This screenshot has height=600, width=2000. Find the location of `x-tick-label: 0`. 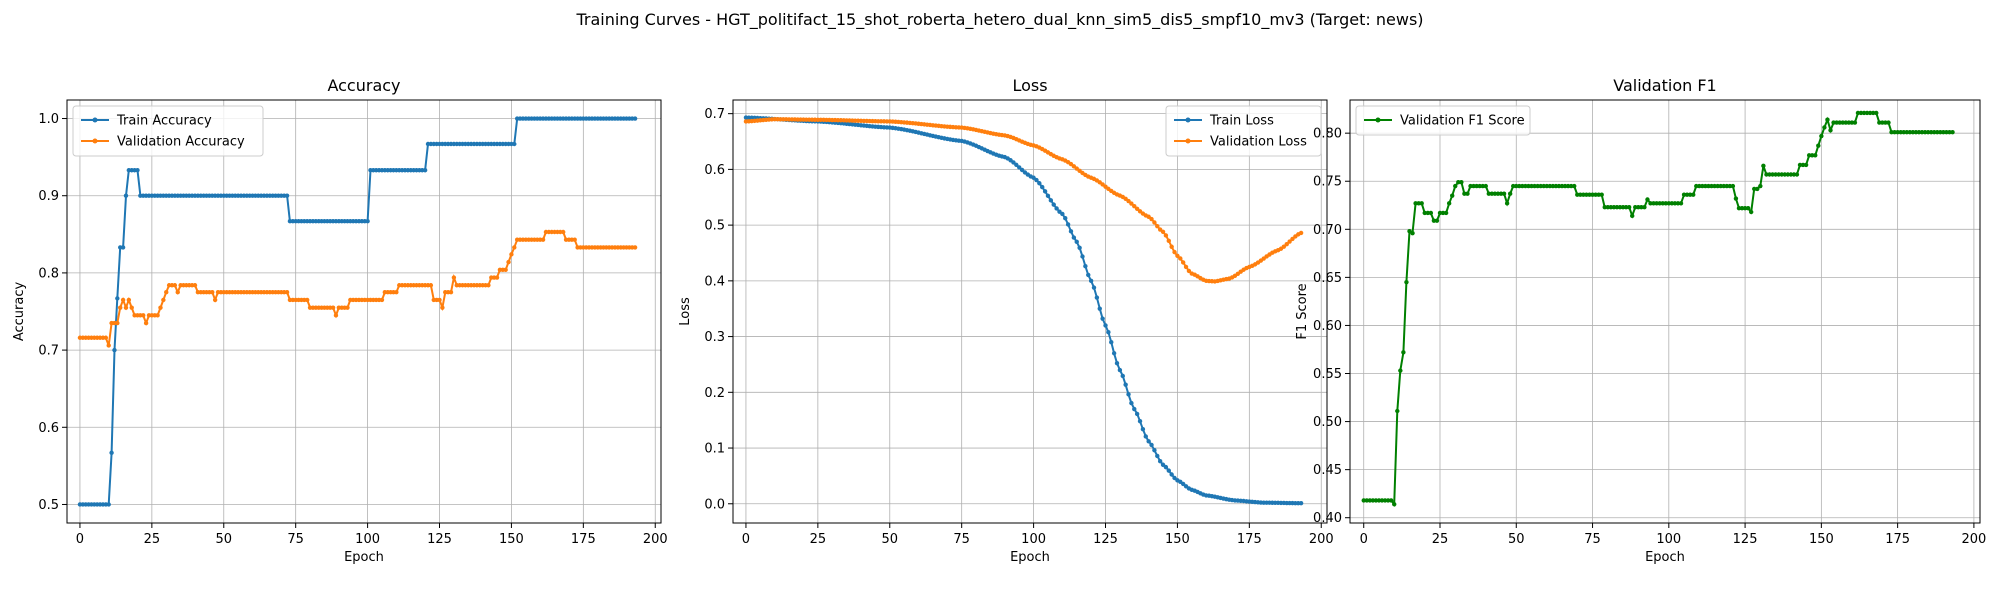

x-tick-label: 0 is located at coordinates (80, 539).